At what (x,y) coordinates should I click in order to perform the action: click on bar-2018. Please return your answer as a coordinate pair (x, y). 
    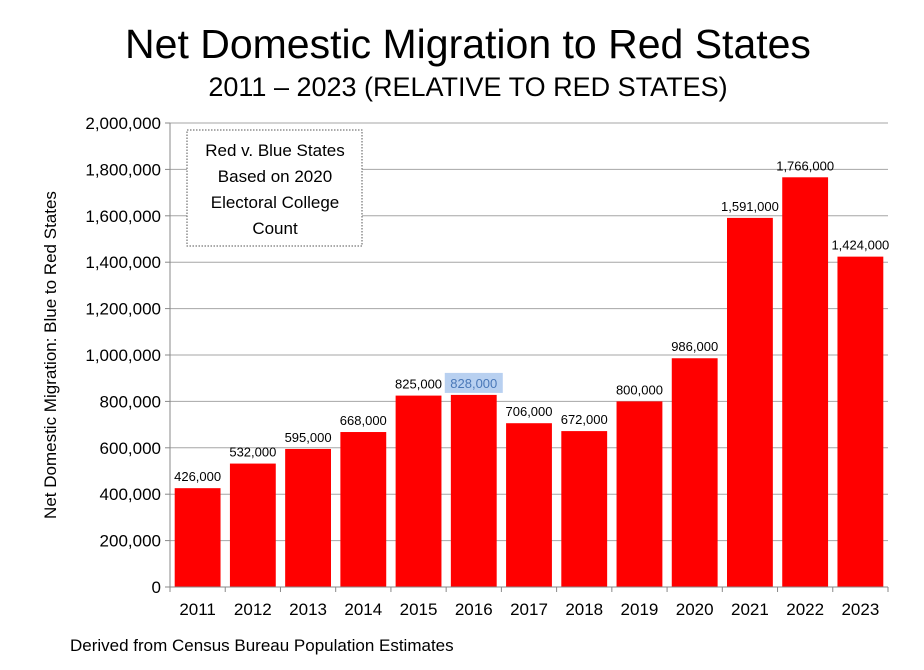
    Looking at the image, I should click on (584, 509).